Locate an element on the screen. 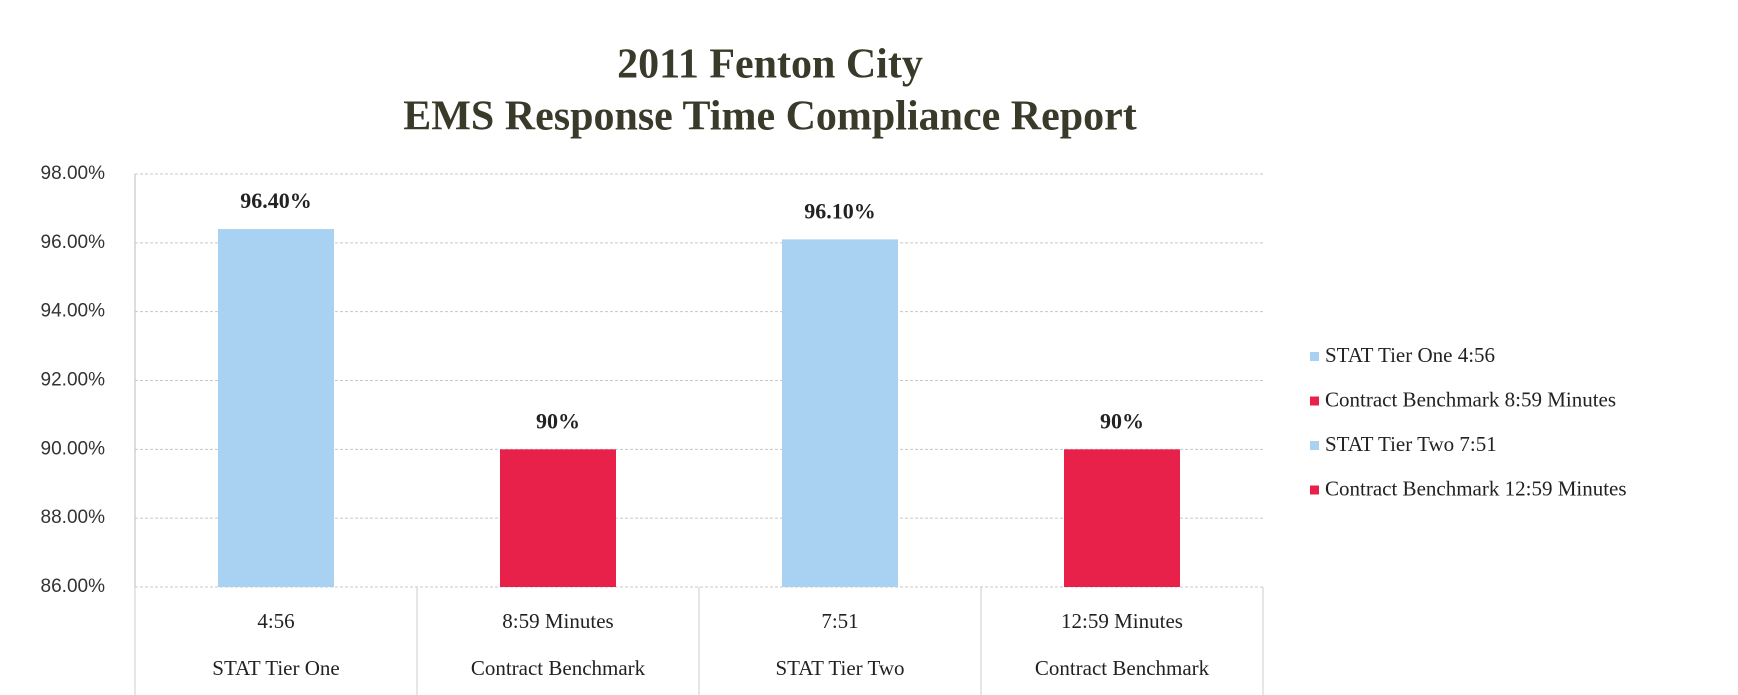  x-tick-label: 7:51 is located at coordinates (839, 621).